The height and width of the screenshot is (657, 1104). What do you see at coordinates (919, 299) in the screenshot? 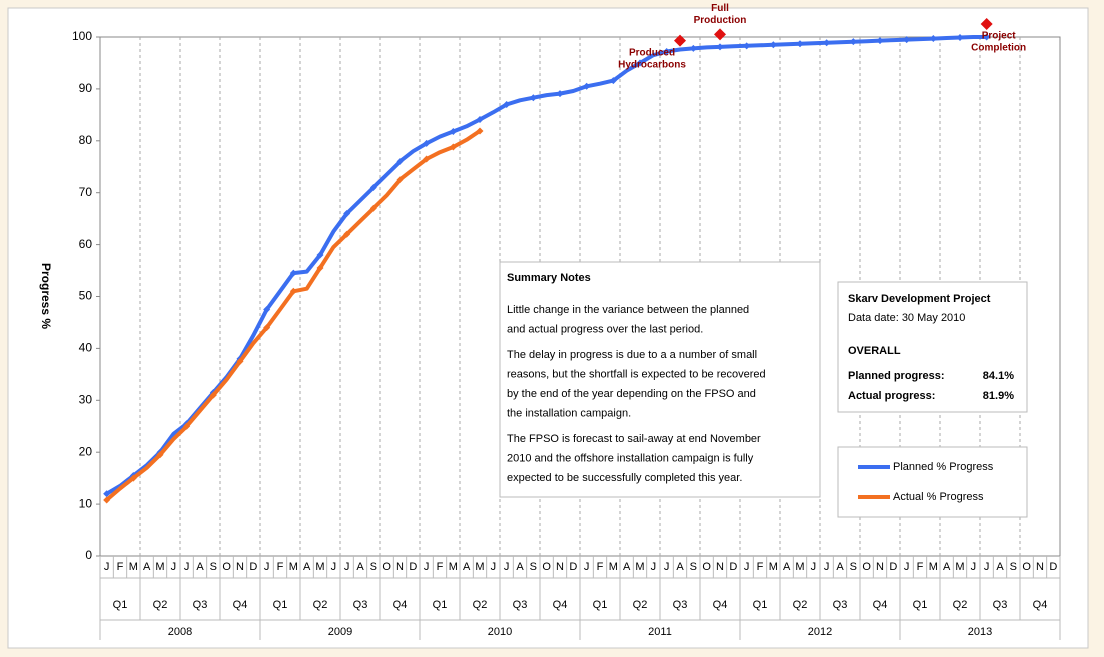
I see `summary-title: Skarv Development Project` at bounding box center [919, 299].